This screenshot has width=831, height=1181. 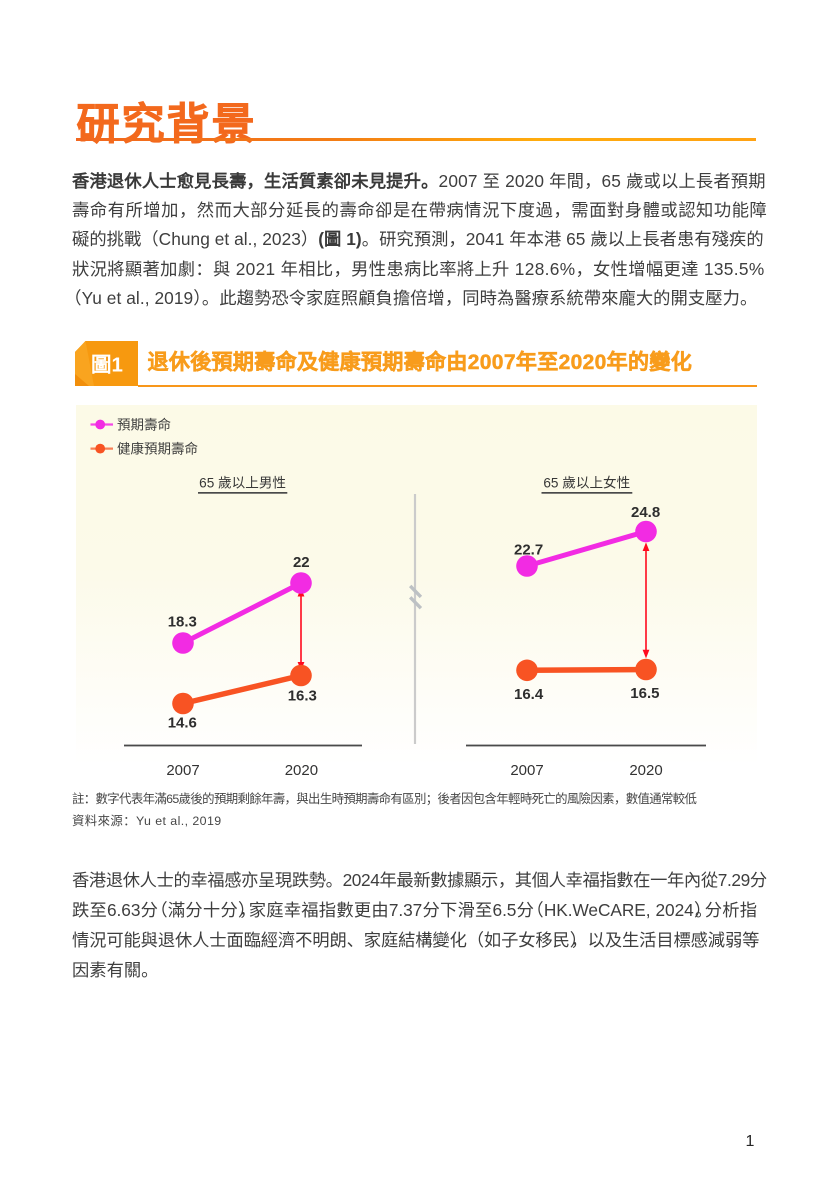 What do you see at coordinates (644, 693) in the screenshot?
I see `svg-text: 16.5` at bounding box center [644, 693].